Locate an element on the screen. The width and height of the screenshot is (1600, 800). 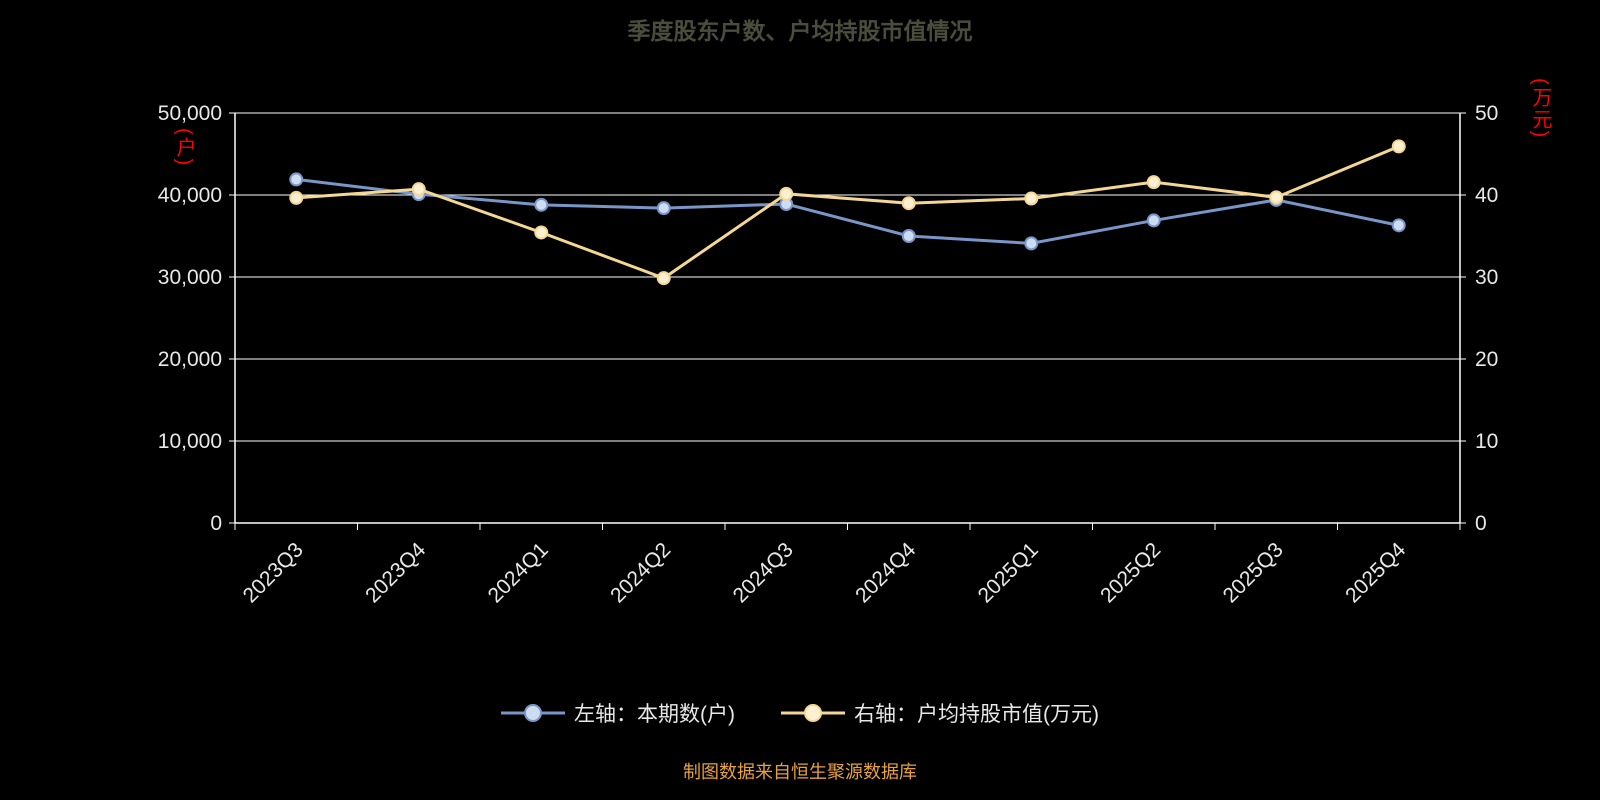
x-axis-tick-label: 2024Q3 is located at coordinates (763, 572).